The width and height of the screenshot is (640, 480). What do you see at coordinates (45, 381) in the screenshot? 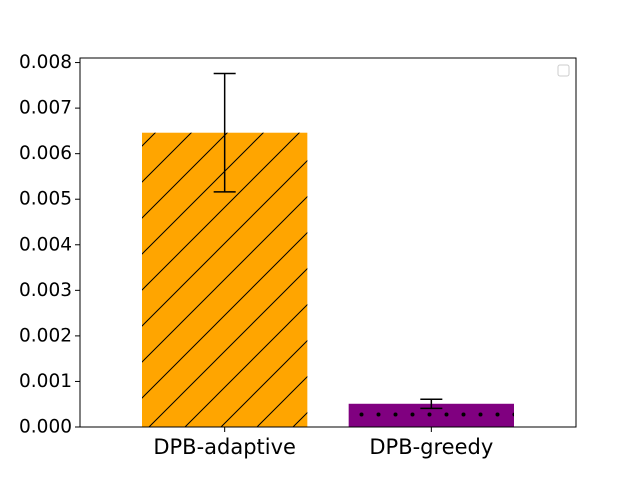
I see `y-tick-label: 0.001` at bounding box center [45, 381].